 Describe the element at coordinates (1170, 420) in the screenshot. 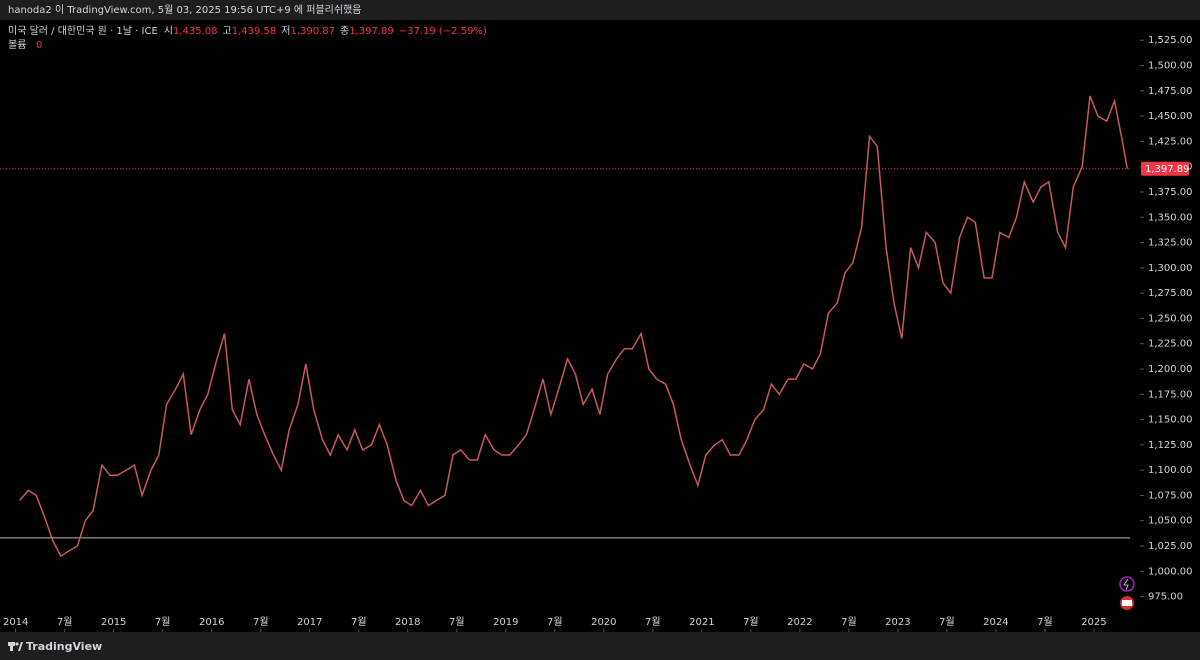

I see `y-tick-label: 1,150.00` at that location.